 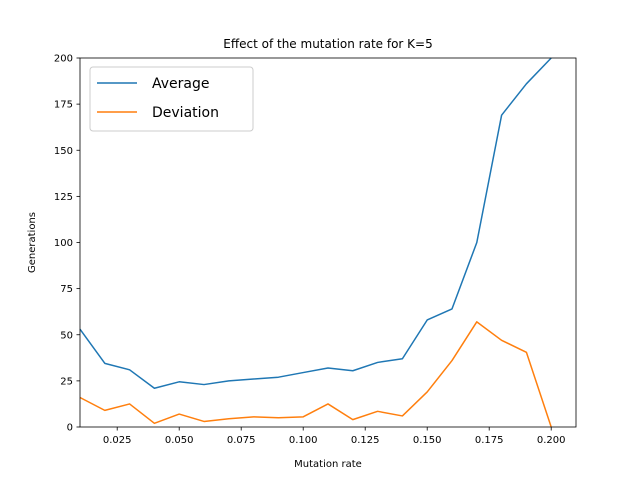 What do you see at coordinates (63, 151) in the screenshot?
I see `y-tick-label: 150` at bounding box center [63, 151].